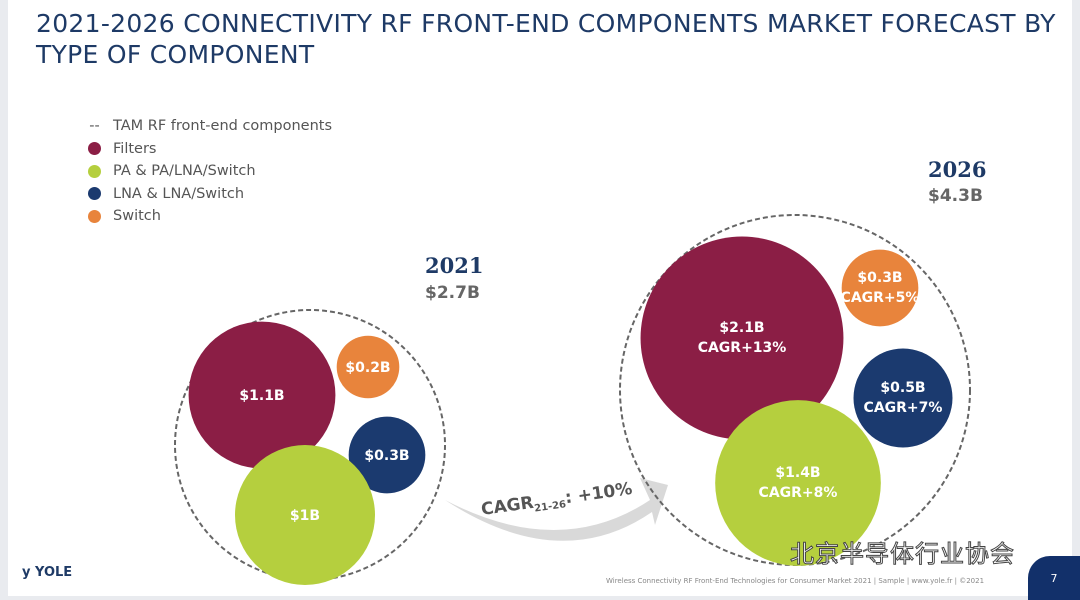  I want to click on bubble-filters-2021, so click(262, 395).